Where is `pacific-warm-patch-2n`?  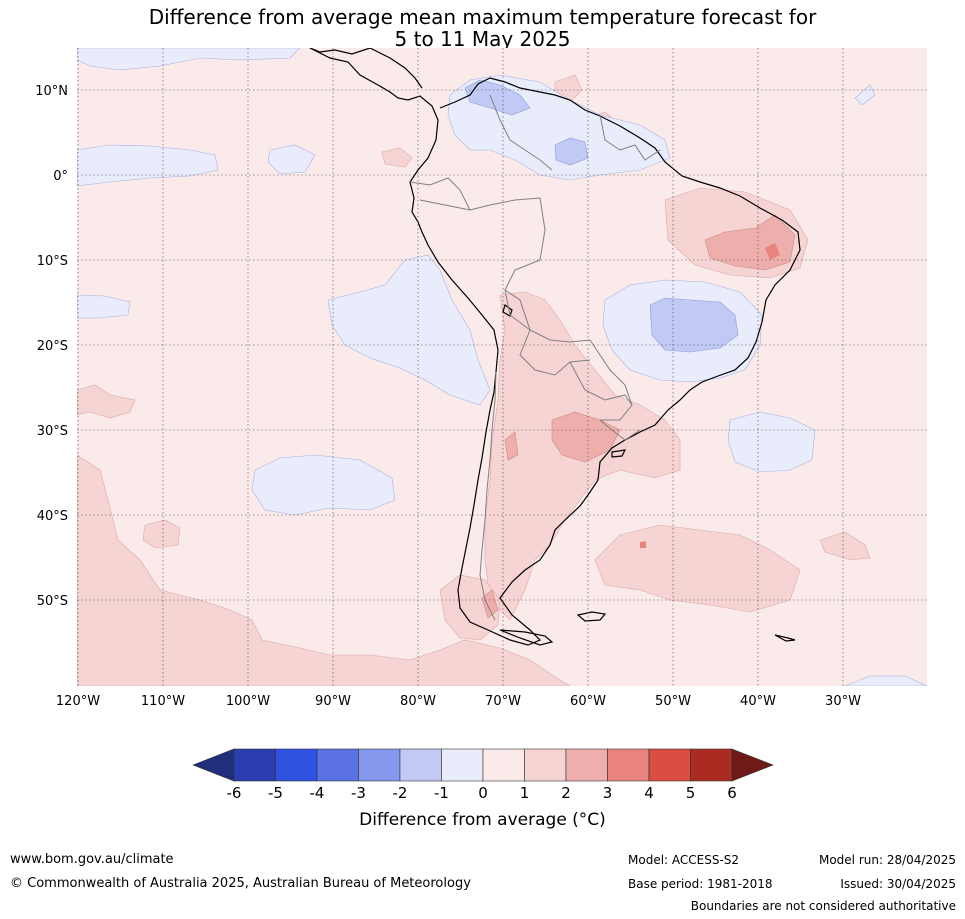 pacific-warm-patch-2n is located at coordinates (397, 157).